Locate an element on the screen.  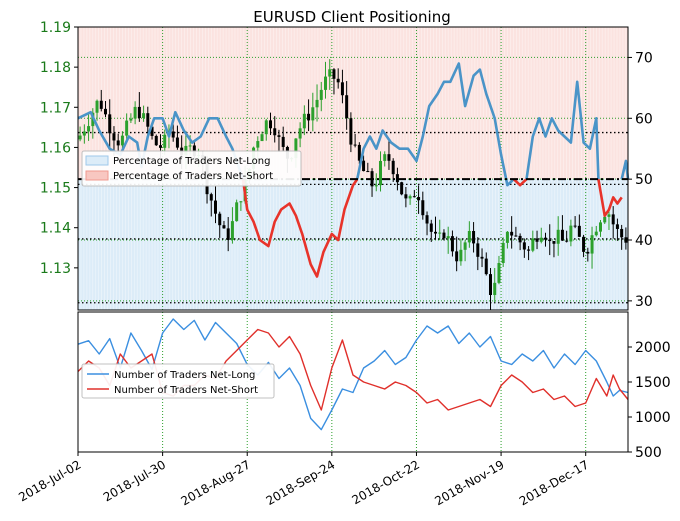
legend-swatch-net-short is located at coordinates (97, 175).